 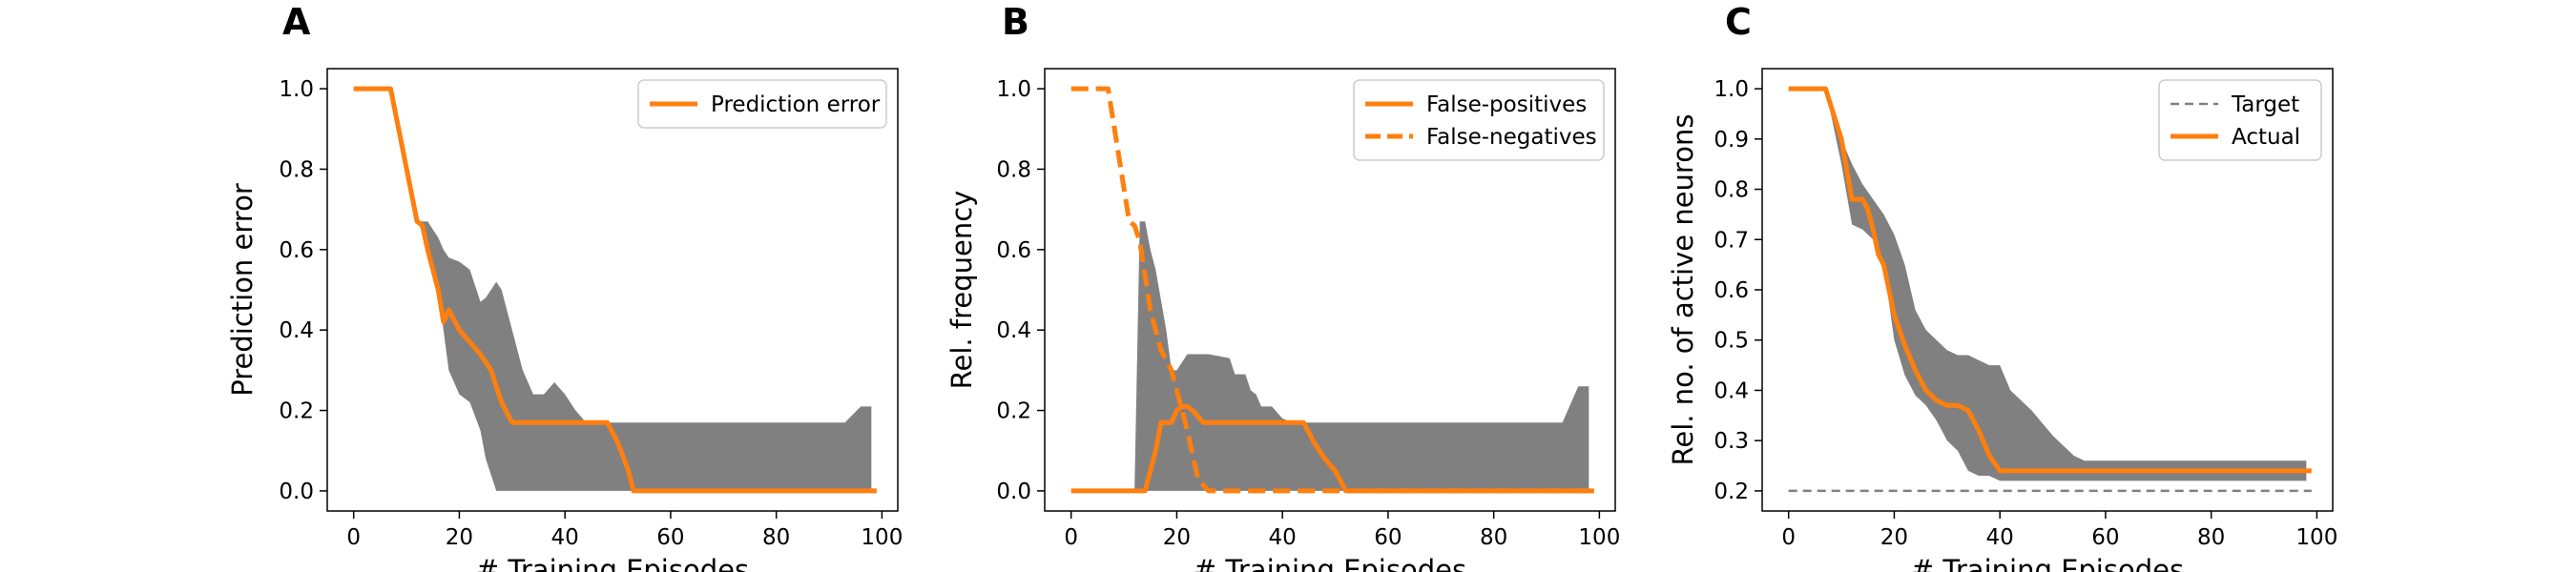 What do you see at coordinates (1506, 104) in the screenshot?
I see `legend-label-false-positives: False-positives` at bounding box center [1506, 104].